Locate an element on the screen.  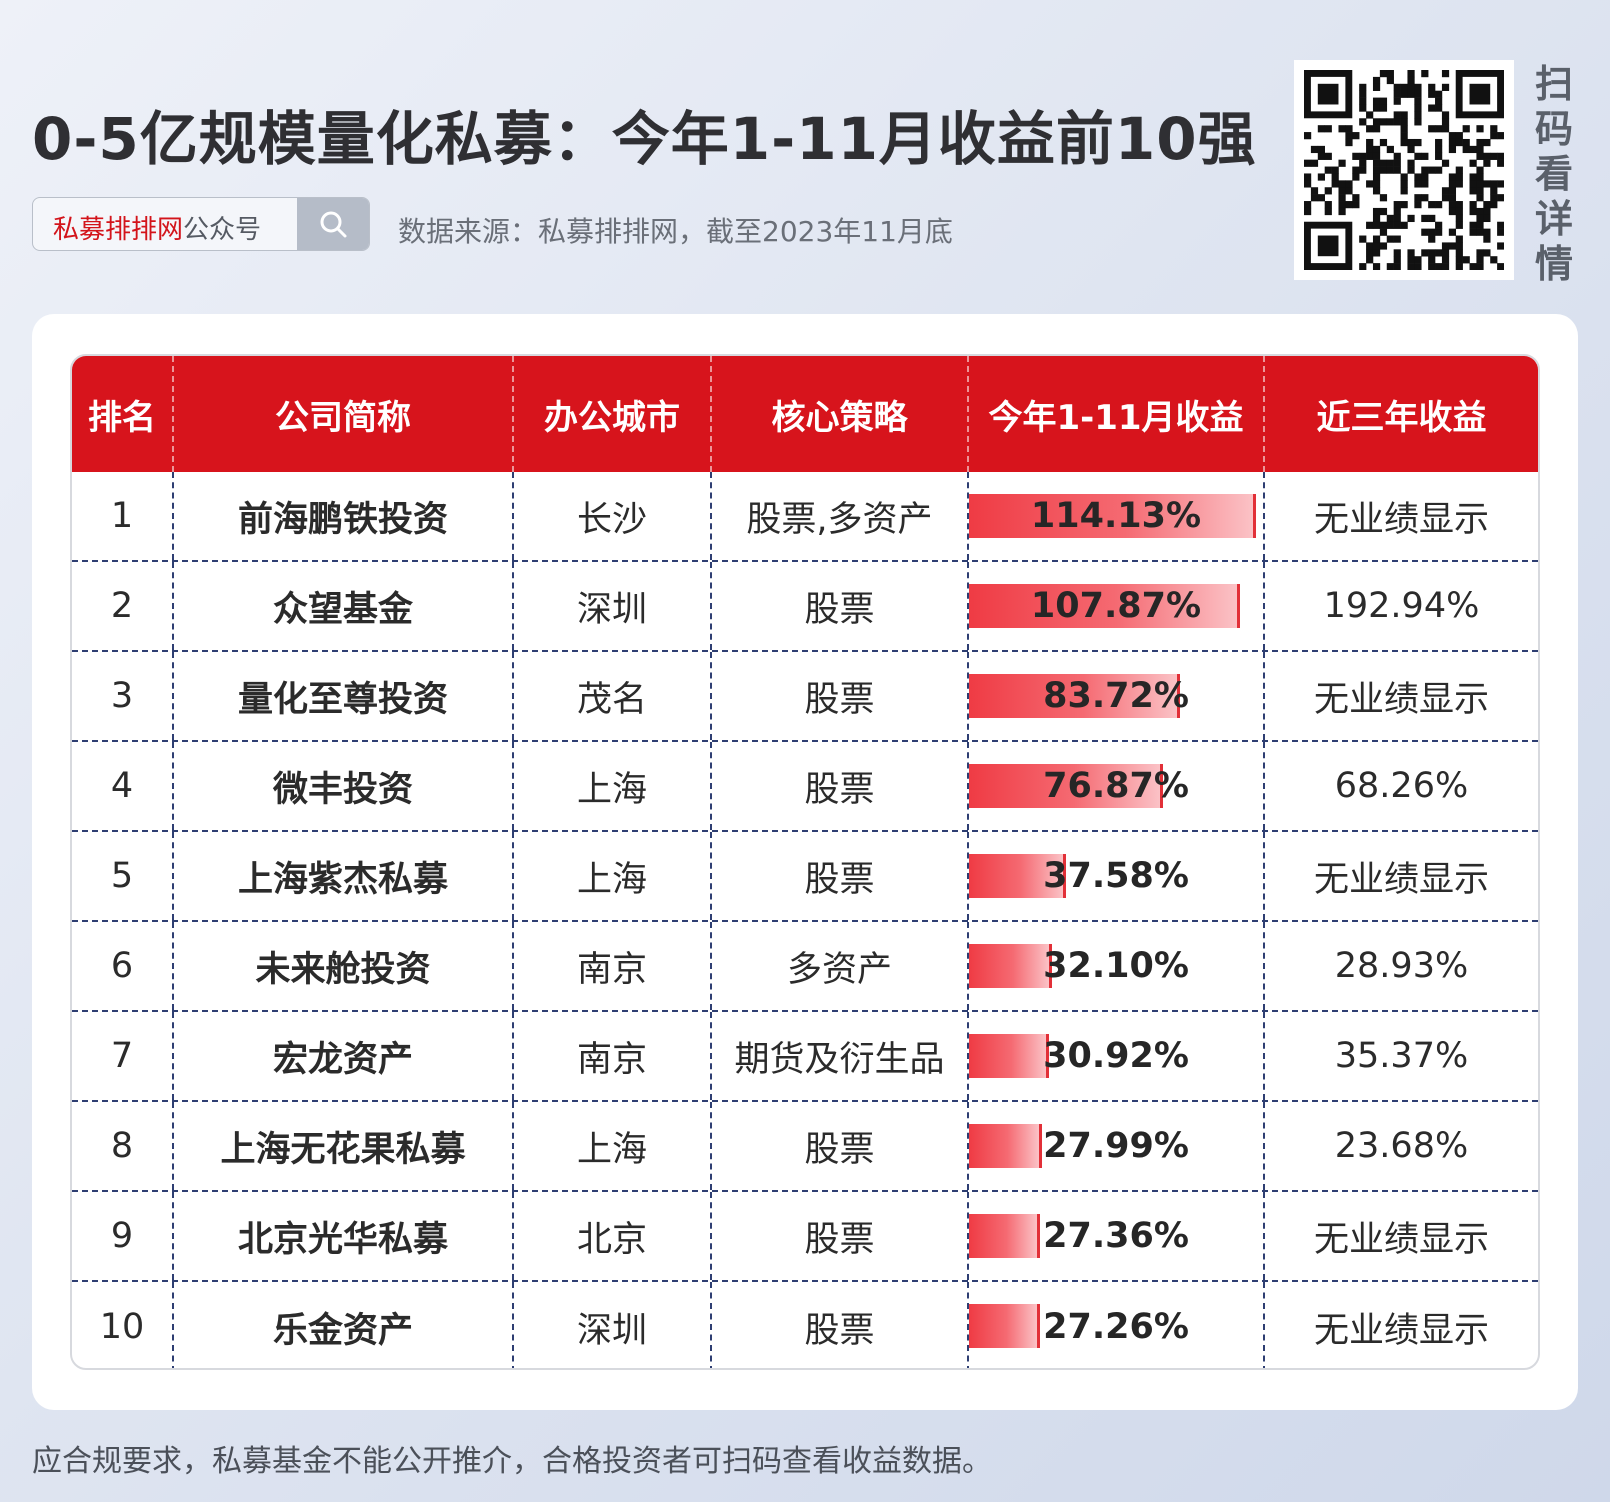
cell-ytd-return: 27.99% is located at coordinates (1117, 1146).